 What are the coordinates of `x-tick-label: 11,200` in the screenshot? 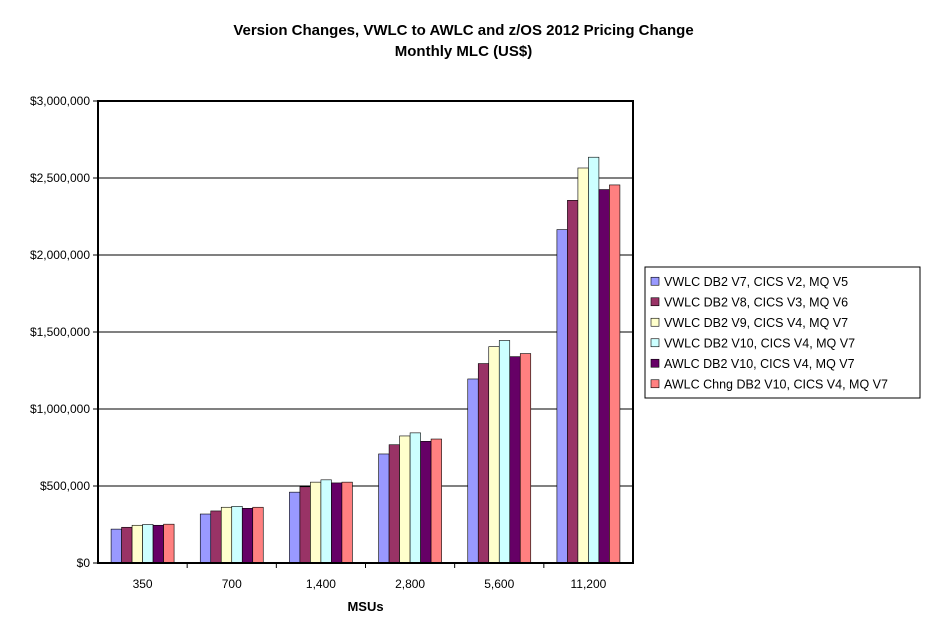 It's located at (589, 584).